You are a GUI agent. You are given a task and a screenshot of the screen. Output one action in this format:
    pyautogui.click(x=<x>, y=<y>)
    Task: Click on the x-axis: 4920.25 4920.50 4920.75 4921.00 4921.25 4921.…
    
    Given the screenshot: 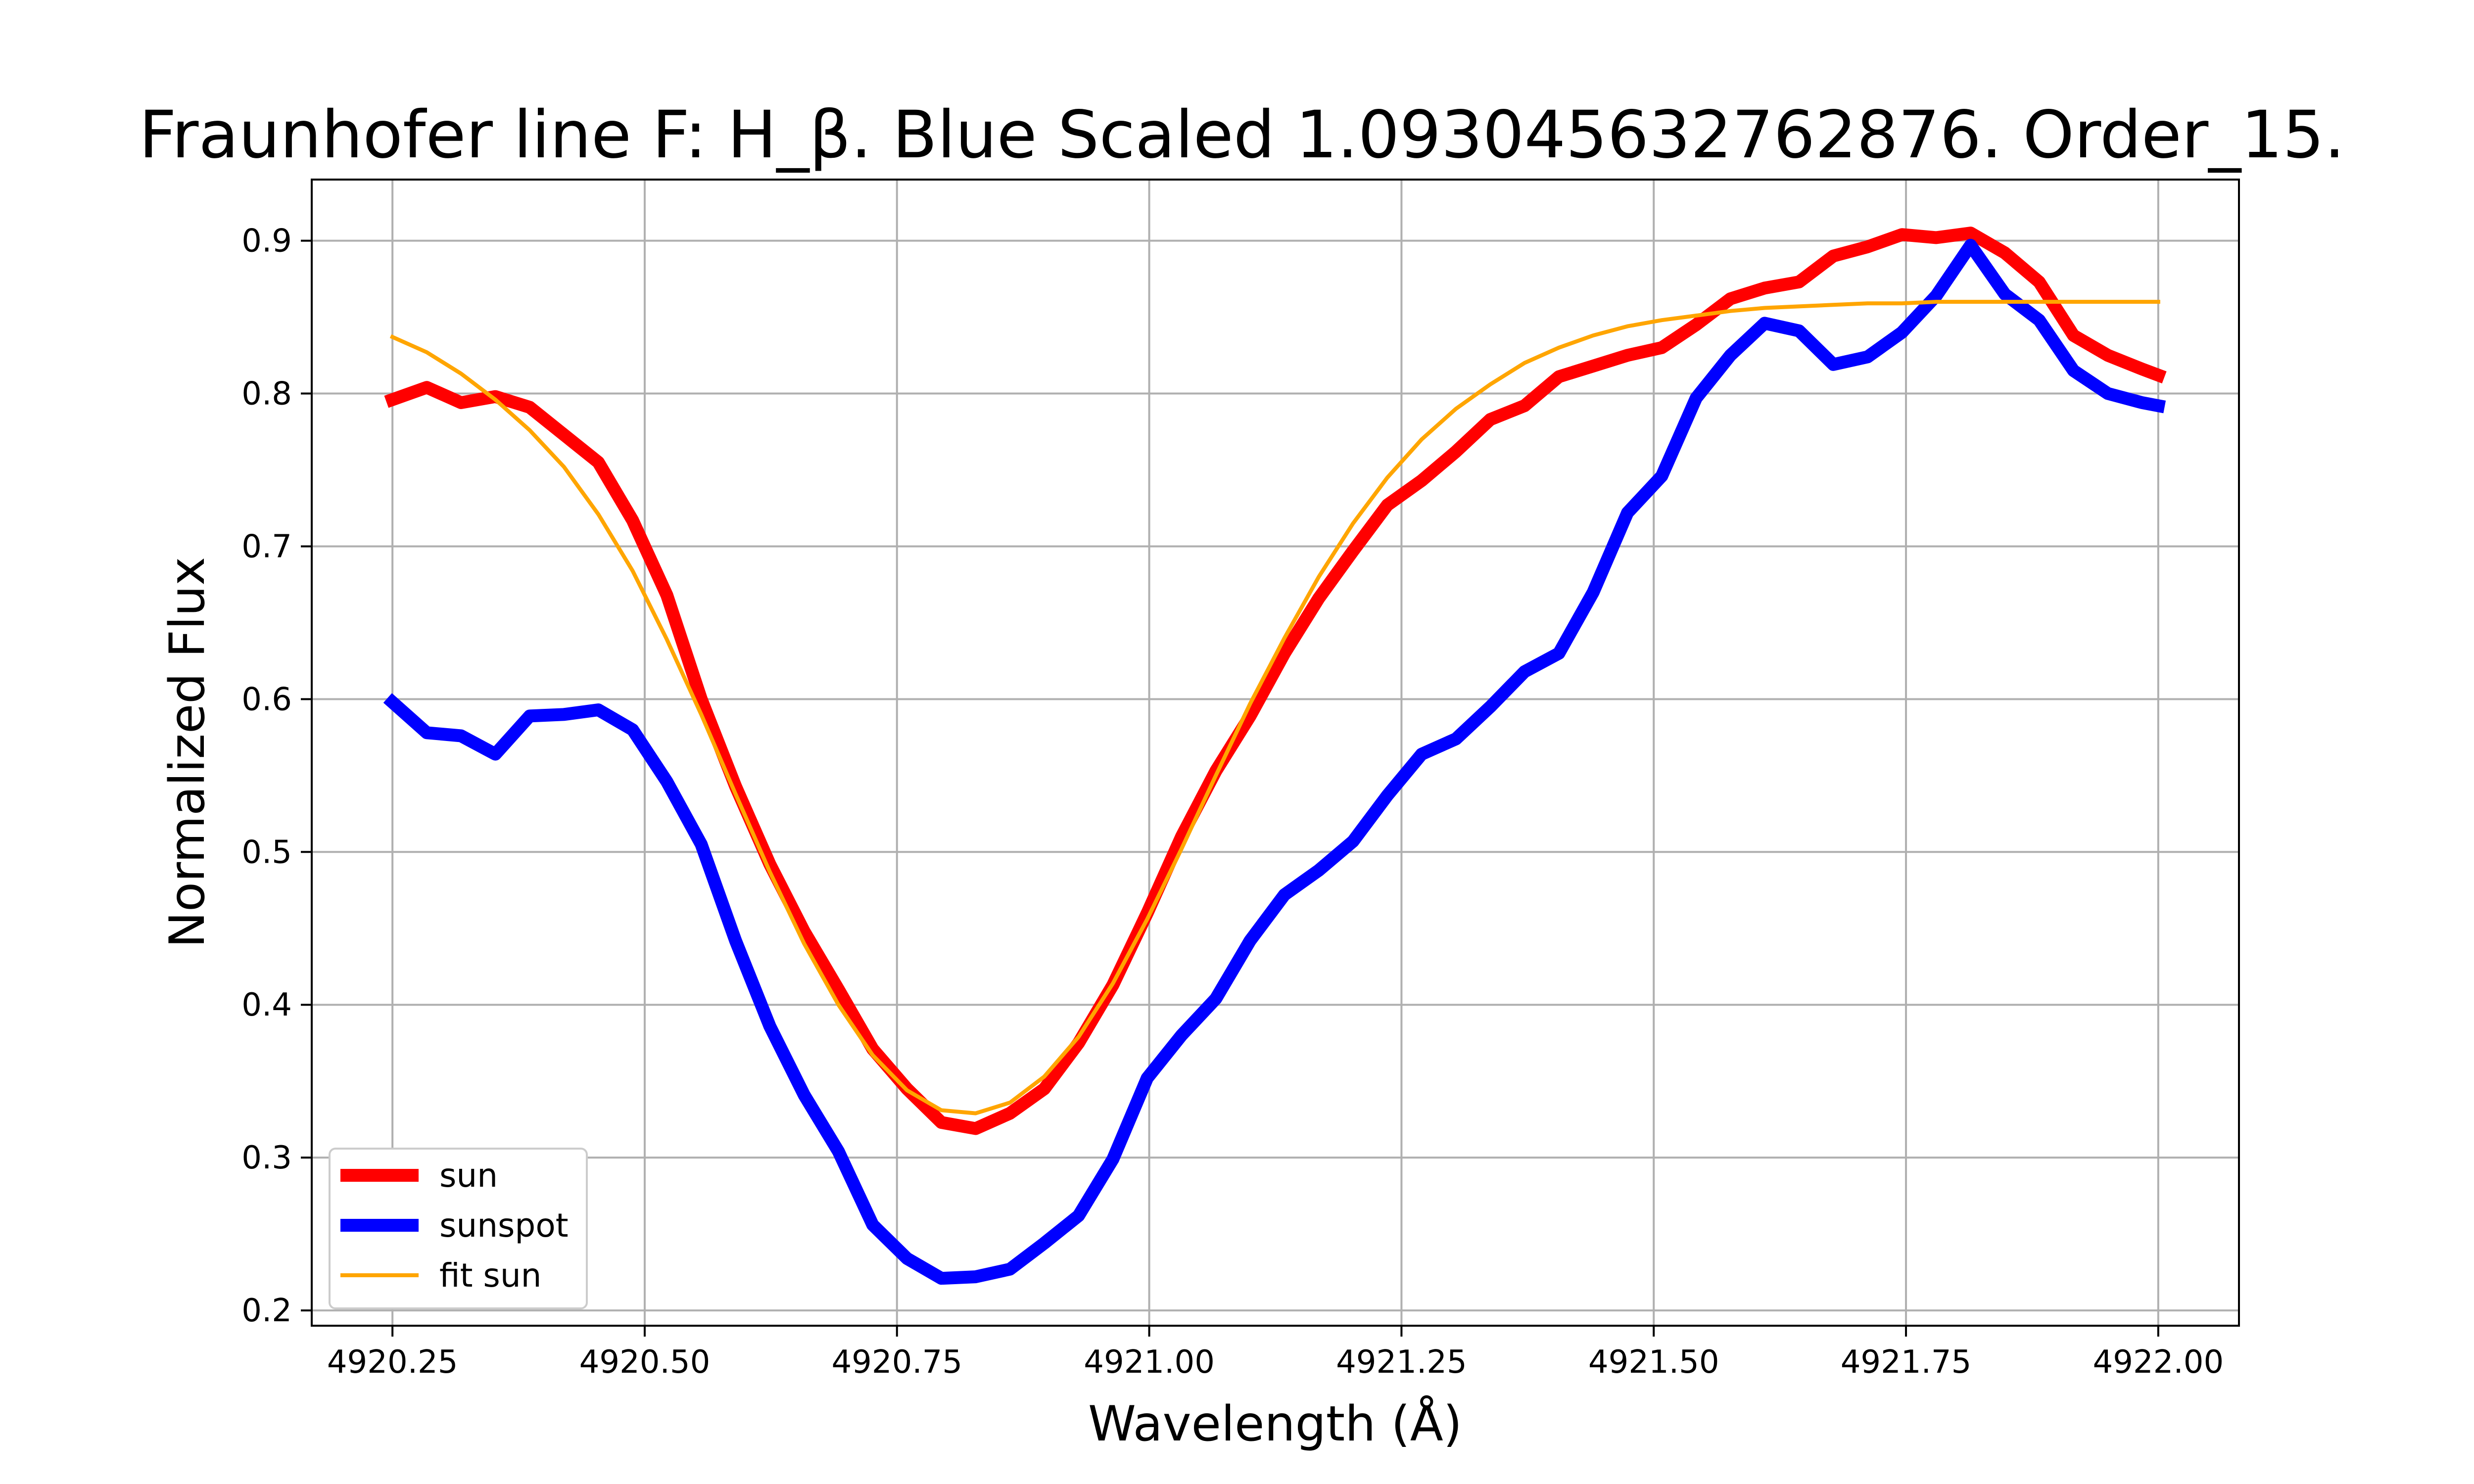 What is the action you would take?
    pyautogui.click(x=1275, y=1353)
    